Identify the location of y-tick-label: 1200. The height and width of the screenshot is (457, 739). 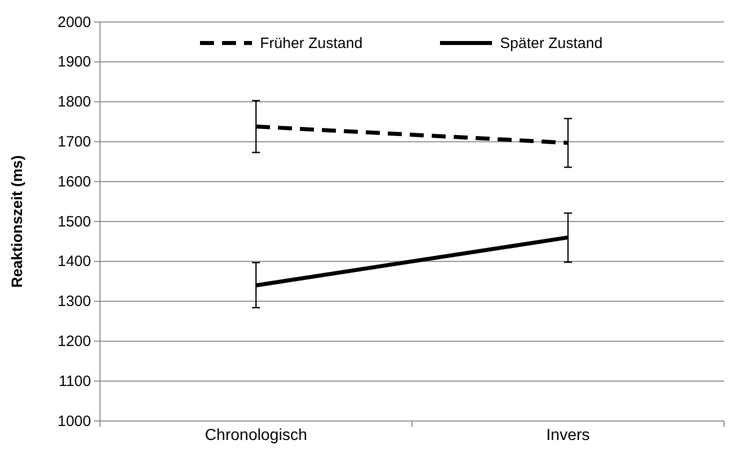
(74, 341).